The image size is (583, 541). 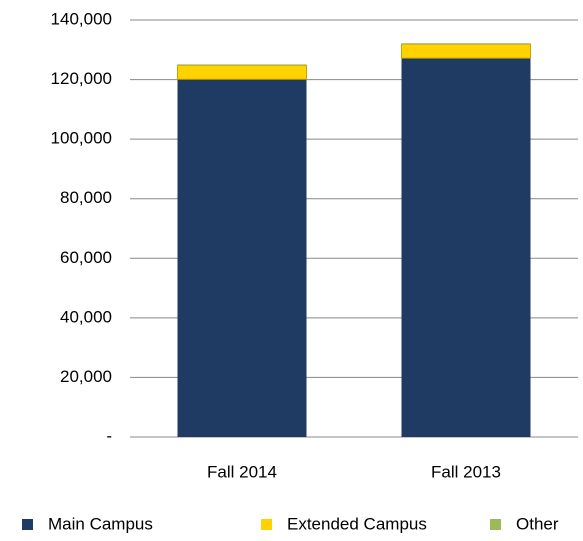 I want to click on legend-label: Other, so click(x=537, y=523).